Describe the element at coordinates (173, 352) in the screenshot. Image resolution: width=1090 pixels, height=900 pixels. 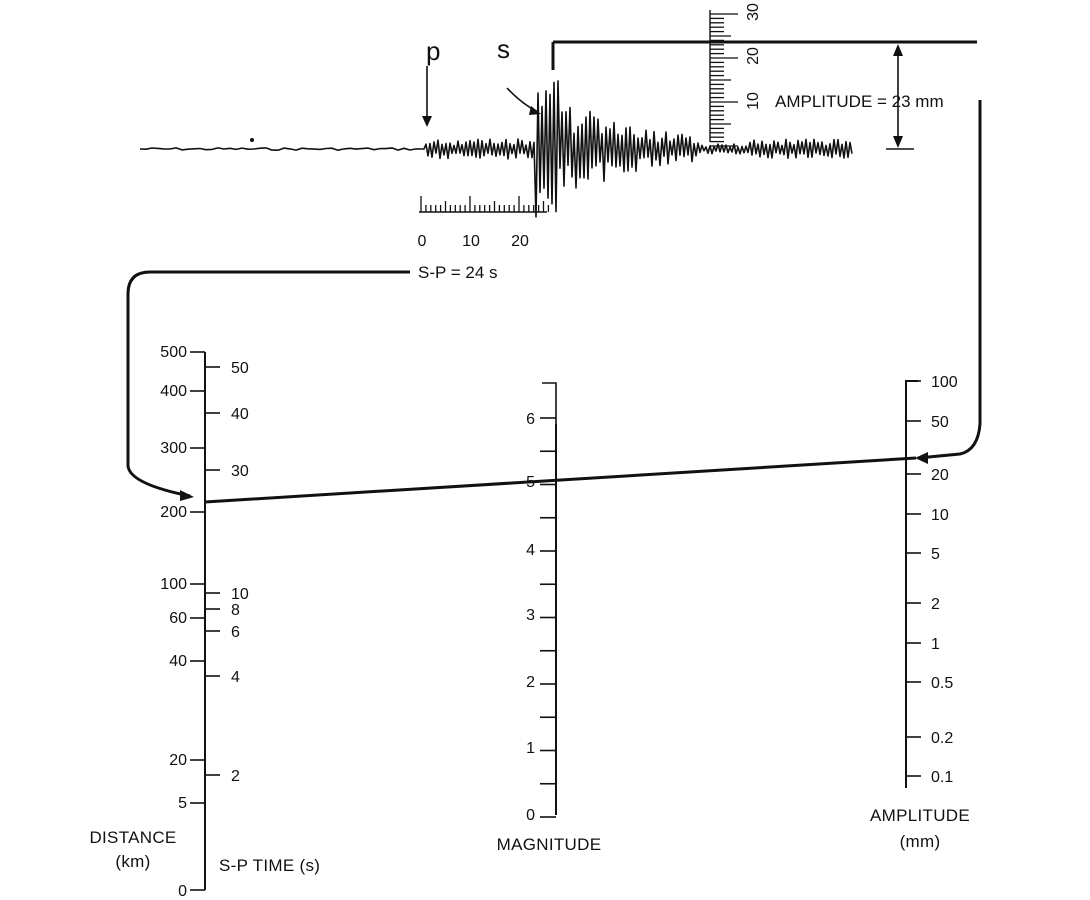
I see `distance-tick-label: 500` at that location.